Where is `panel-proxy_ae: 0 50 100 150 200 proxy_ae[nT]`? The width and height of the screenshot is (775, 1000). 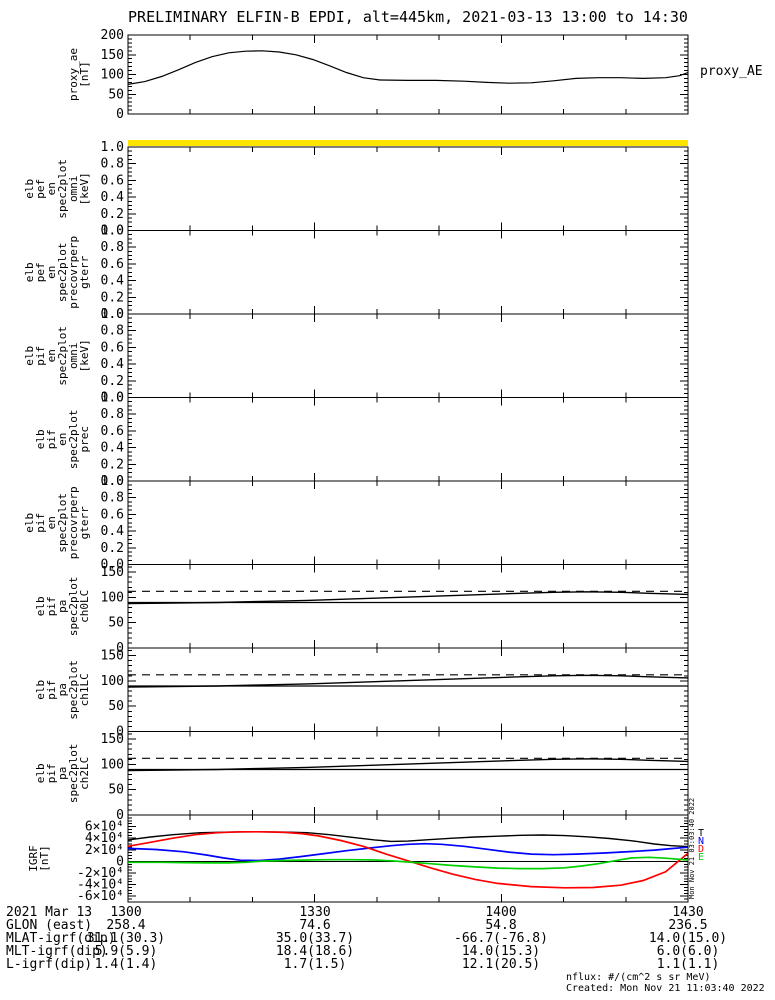 panel-proxy_ae: 0 50 100 150 200 proxy_ae[nT] is located at coordinates (378, 75).